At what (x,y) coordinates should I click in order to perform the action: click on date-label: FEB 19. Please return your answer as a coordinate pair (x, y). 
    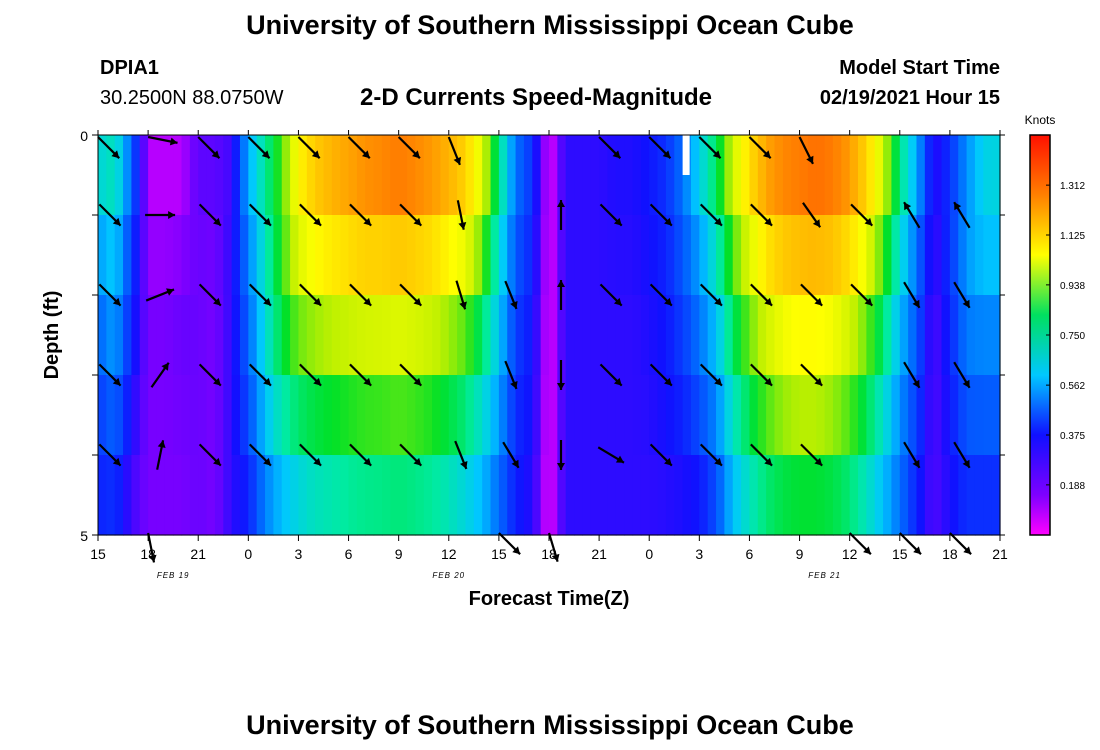
    Looking at the image, I should click on (173, 575).